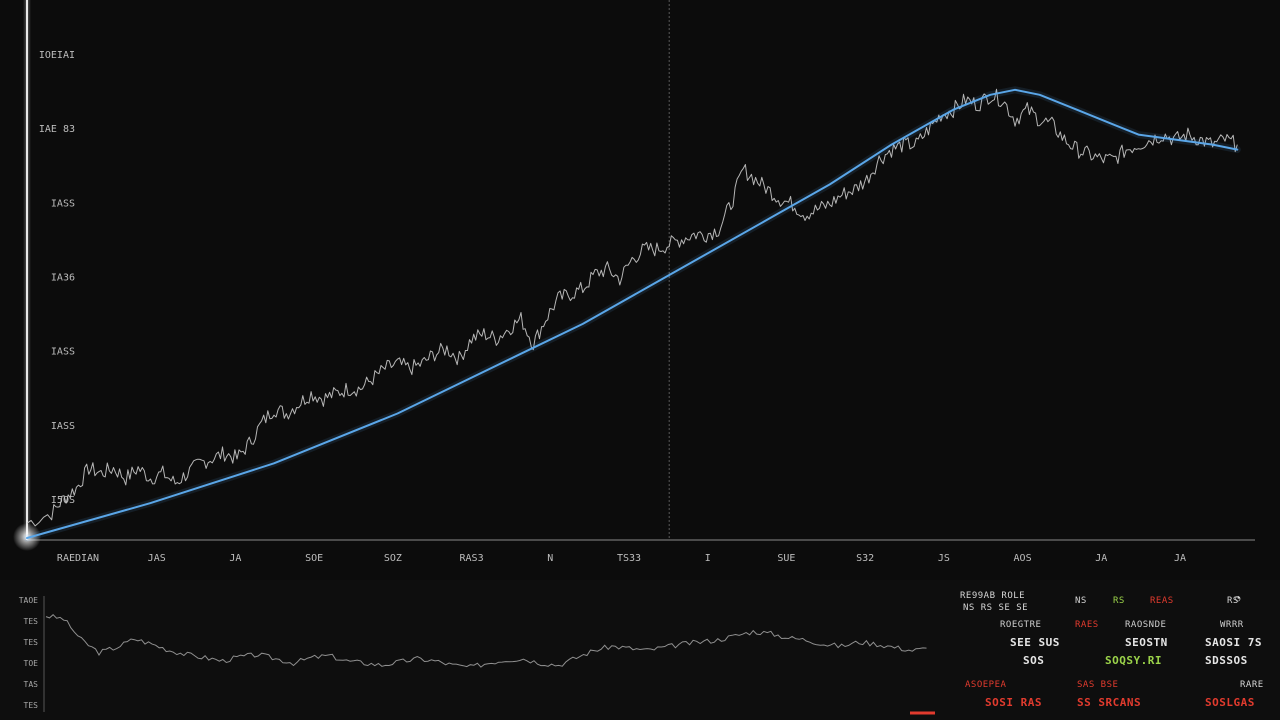  What do you see at coordinates (1087, 625) in the screenshot?
I see `stats-r1-c2: RAES` at bounding box center [1087, 625].